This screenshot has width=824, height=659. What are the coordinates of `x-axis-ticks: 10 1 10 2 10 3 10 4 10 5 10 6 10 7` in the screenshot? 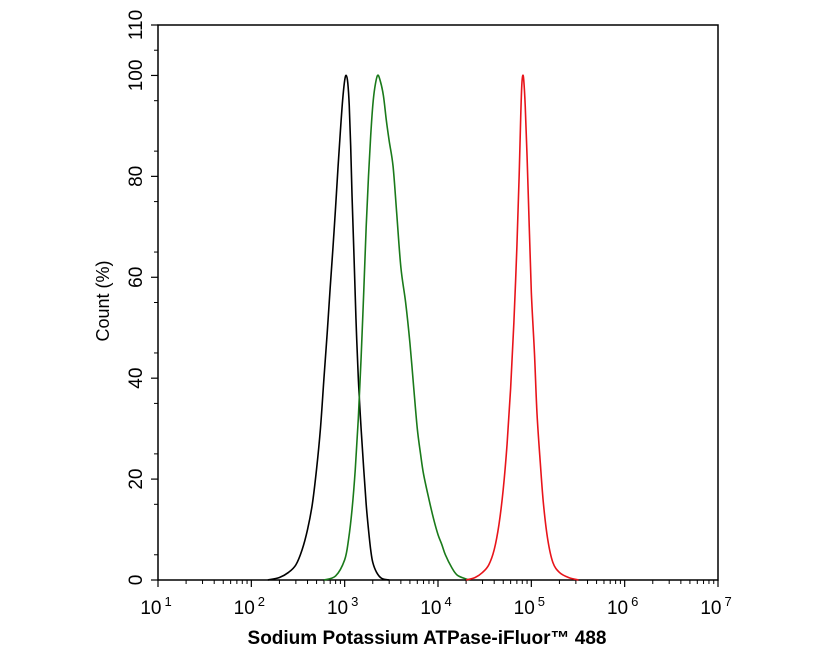 It's located at (436, 599).